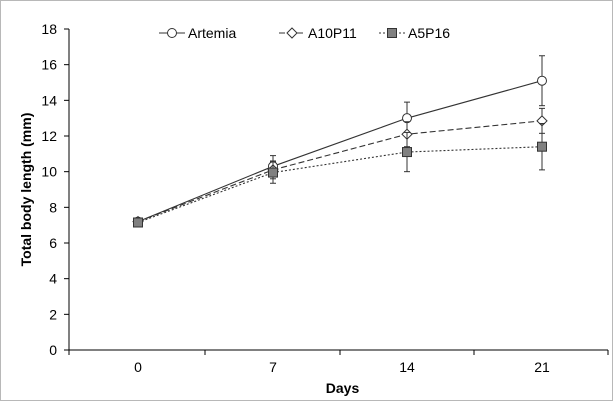  Describe the element at coordinates (55, 189) in the screenshot. I see `y-ticks: 0 2 4 6 8 10 12 14 16 18` at that location.